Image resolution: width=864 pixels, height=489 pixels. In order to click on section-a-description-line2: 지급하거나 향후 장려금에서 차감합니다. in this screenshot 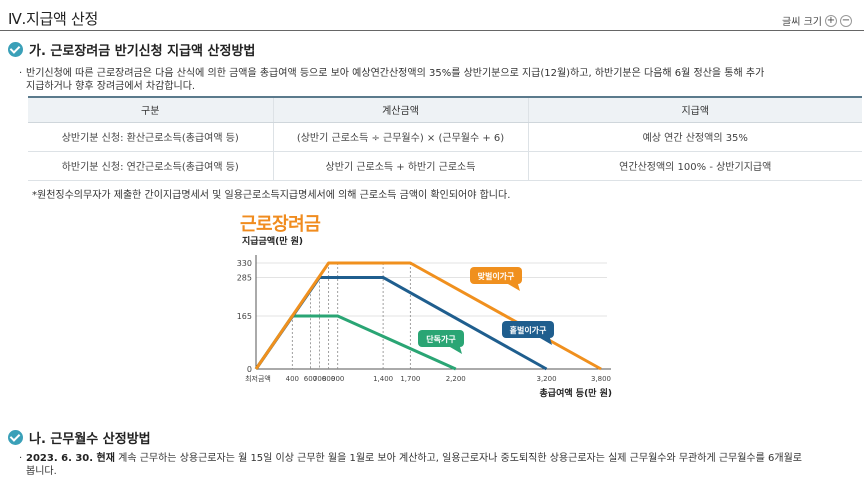, I will do `click(111, 86)`.